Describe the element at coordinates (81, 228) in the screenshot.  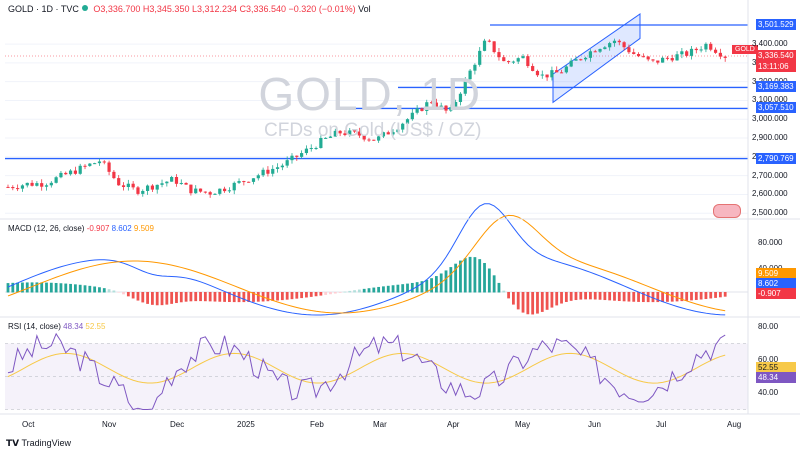
I see `macd-legend: MACD (12, 26, close) -0.907 8.602 9.509` at that location.